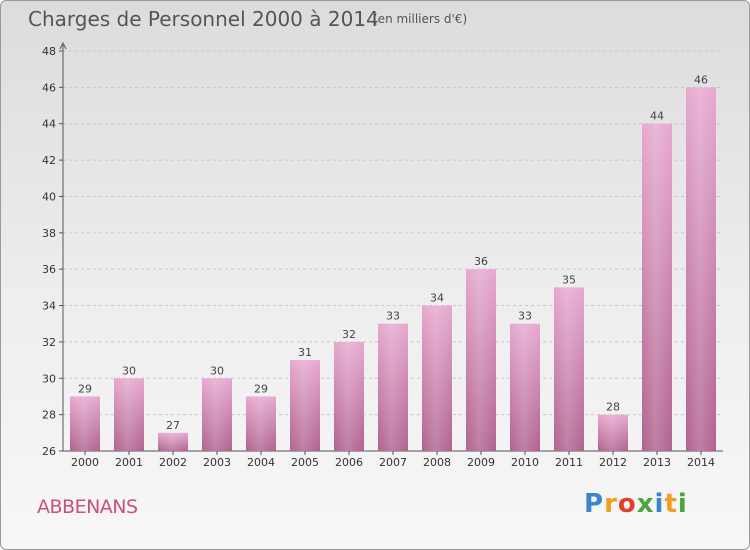  What do you see at coordinates (420, 19) in the screenshot?
I see `chart-subtitle: (en milliers d'€)` at bounding box center [420, 19].